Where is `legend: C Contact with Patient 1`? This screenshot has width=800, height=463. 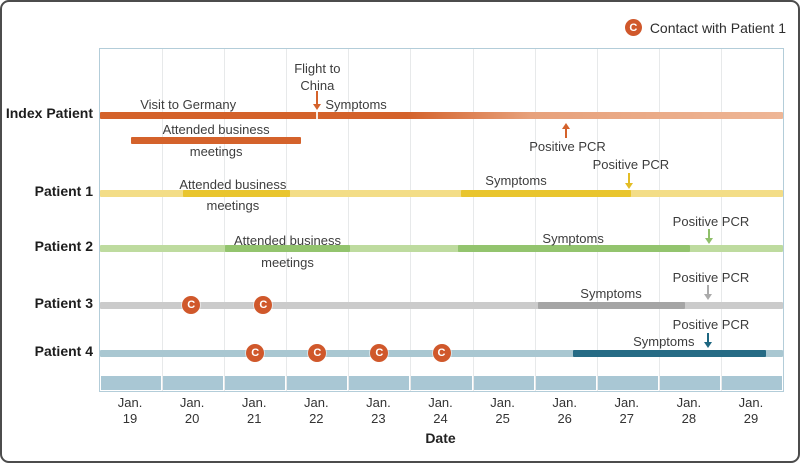 legend: C Contact with Patient 1 is located at coordinates (705, 27).